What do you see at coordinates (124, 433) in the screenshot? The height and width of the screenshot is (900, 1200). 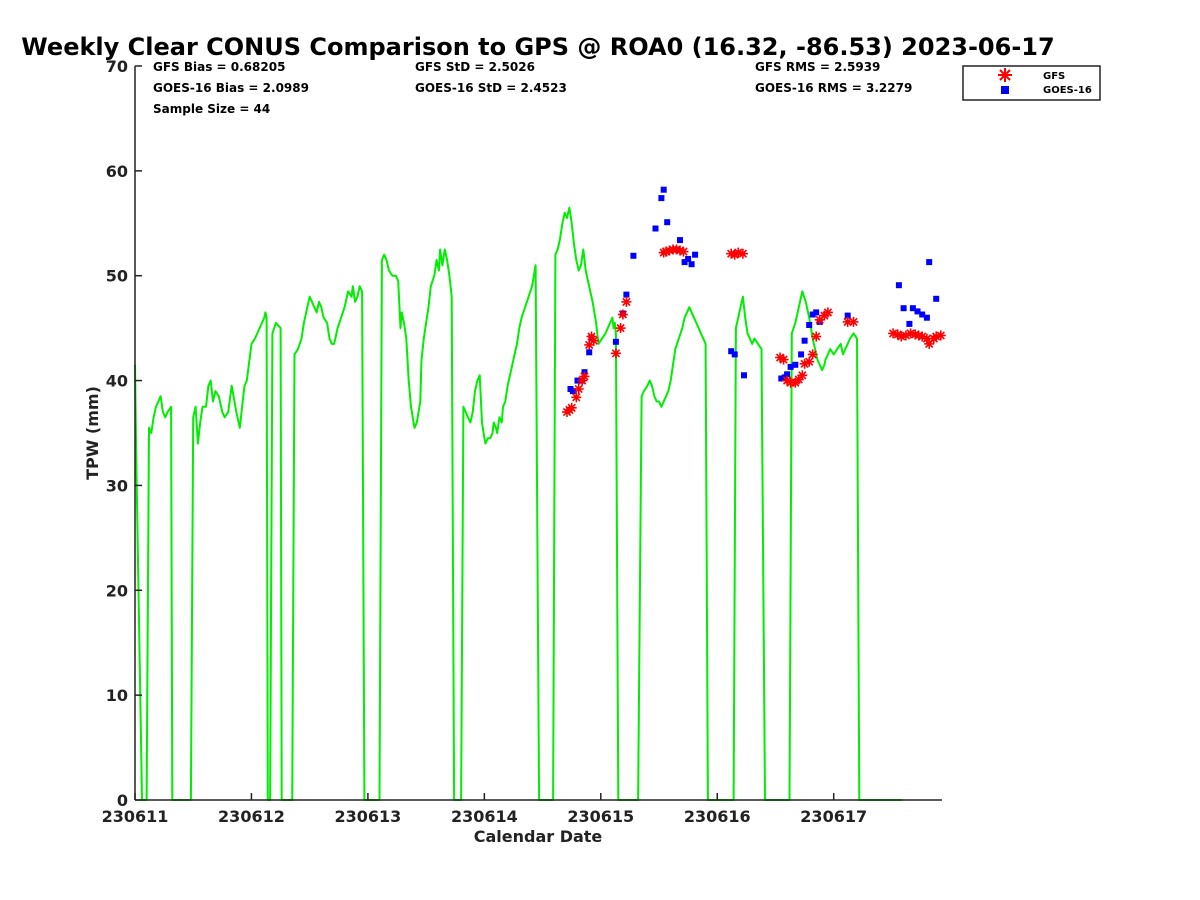 I see `y-ticks: 0 10 20 30 40 50 60 70` at bounding box center [124, 433].